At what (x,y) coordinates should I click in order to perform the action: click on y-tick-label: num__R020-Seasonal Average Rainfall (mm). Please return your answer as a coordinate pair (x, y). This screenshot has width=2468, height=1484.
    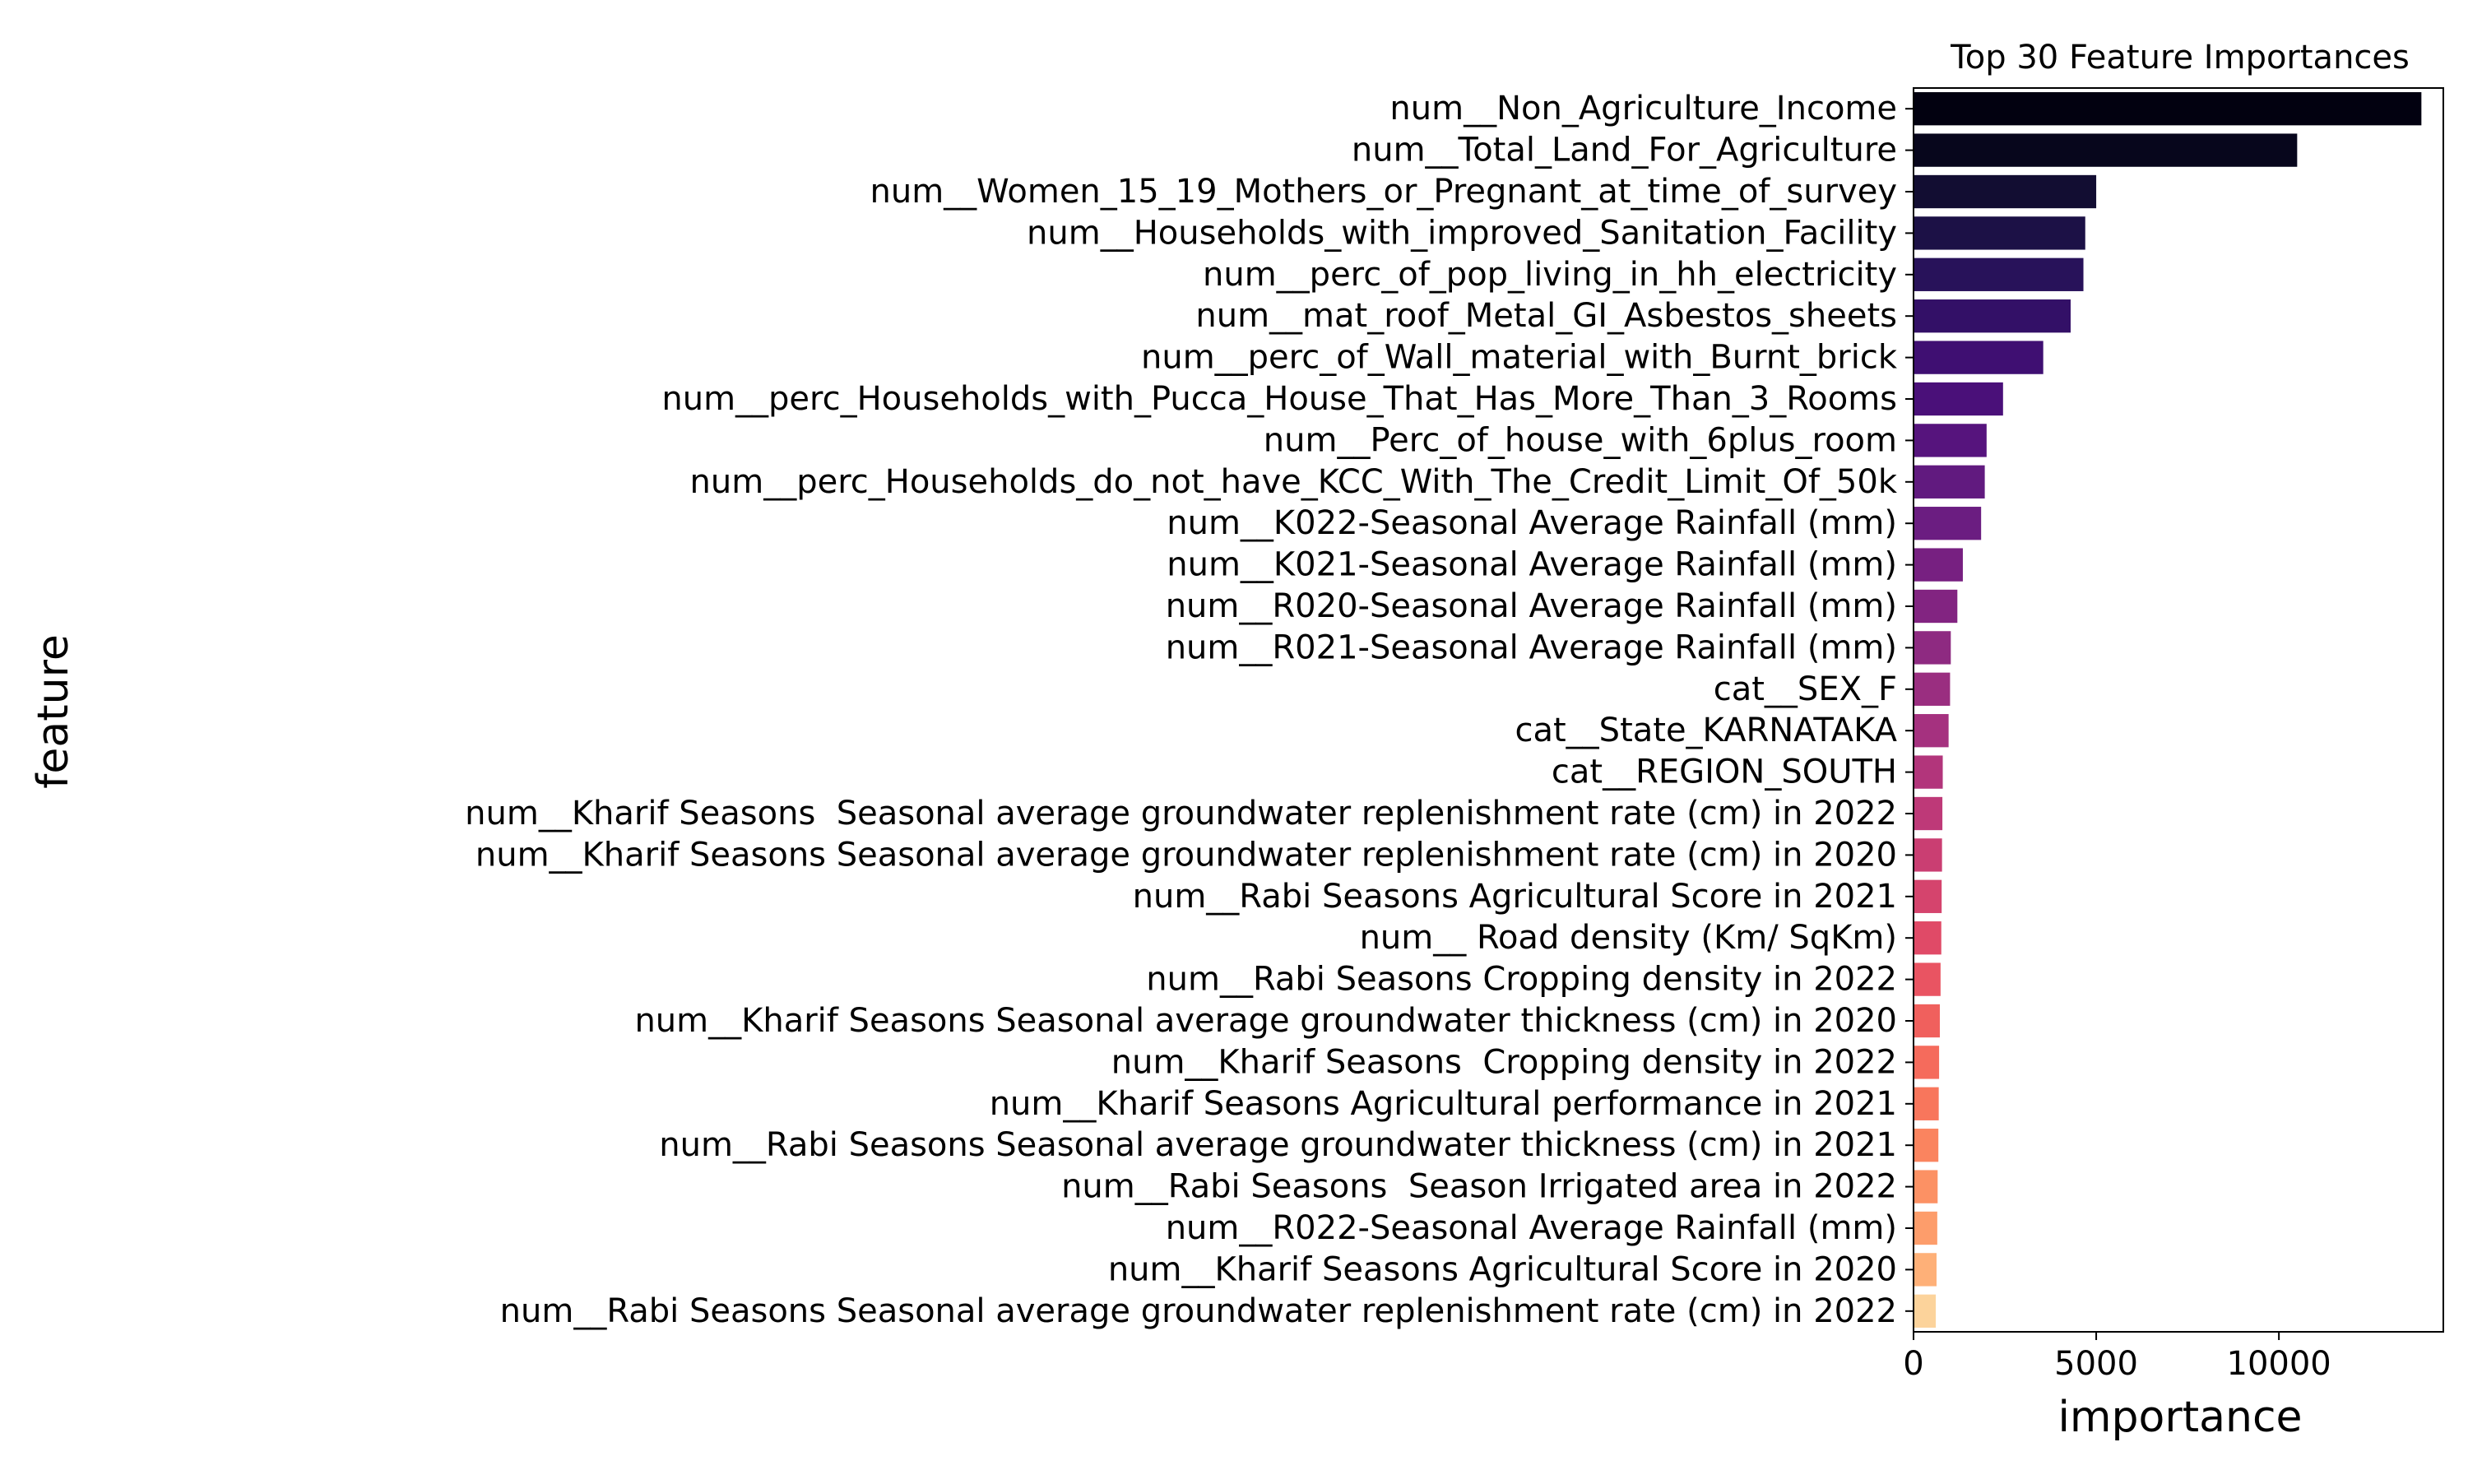
    Looking at the image, I should click on (1531, 606).